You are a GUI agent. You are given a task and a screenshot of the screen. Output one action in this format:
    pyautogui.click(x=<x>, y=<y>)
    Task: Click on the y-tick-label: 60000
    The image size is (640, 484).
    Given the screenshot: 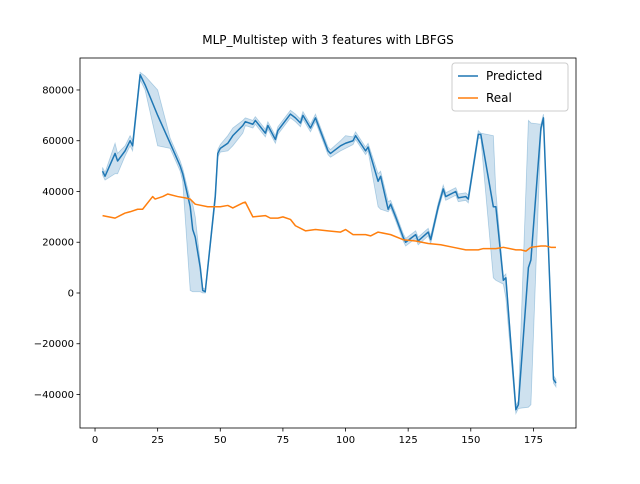 What is the action you would take?
    pyautogui.click(x=58, y=141)
    